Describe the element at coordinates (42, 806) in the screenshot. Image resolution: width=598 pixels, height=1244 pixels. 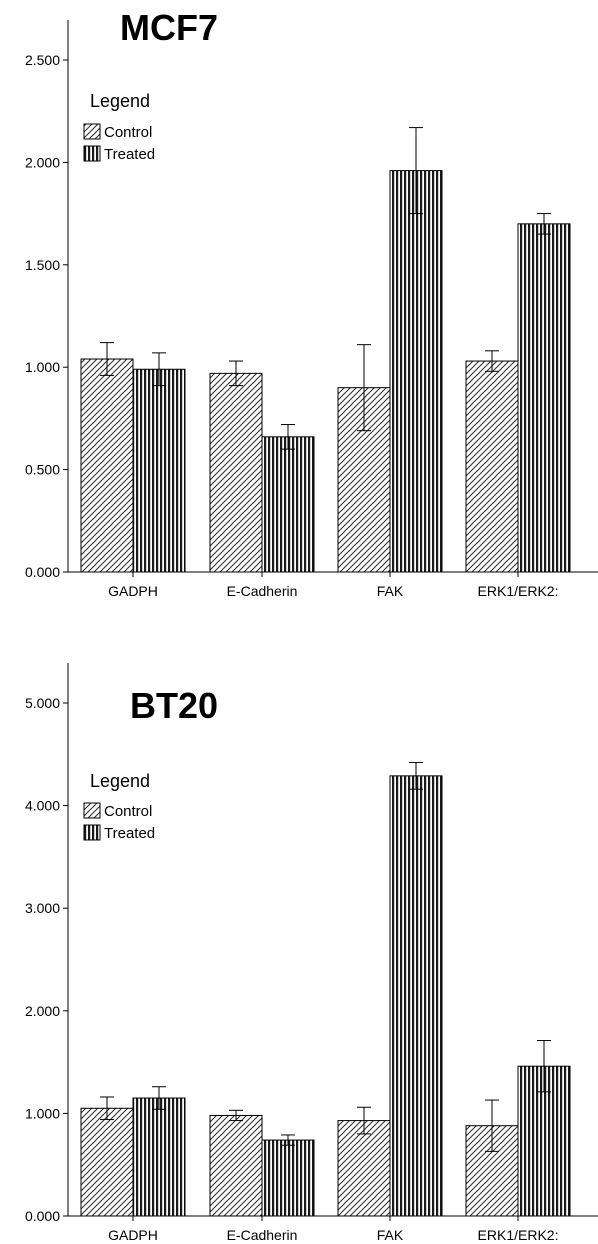
I see `y-tick-label: 4.000` at that location.